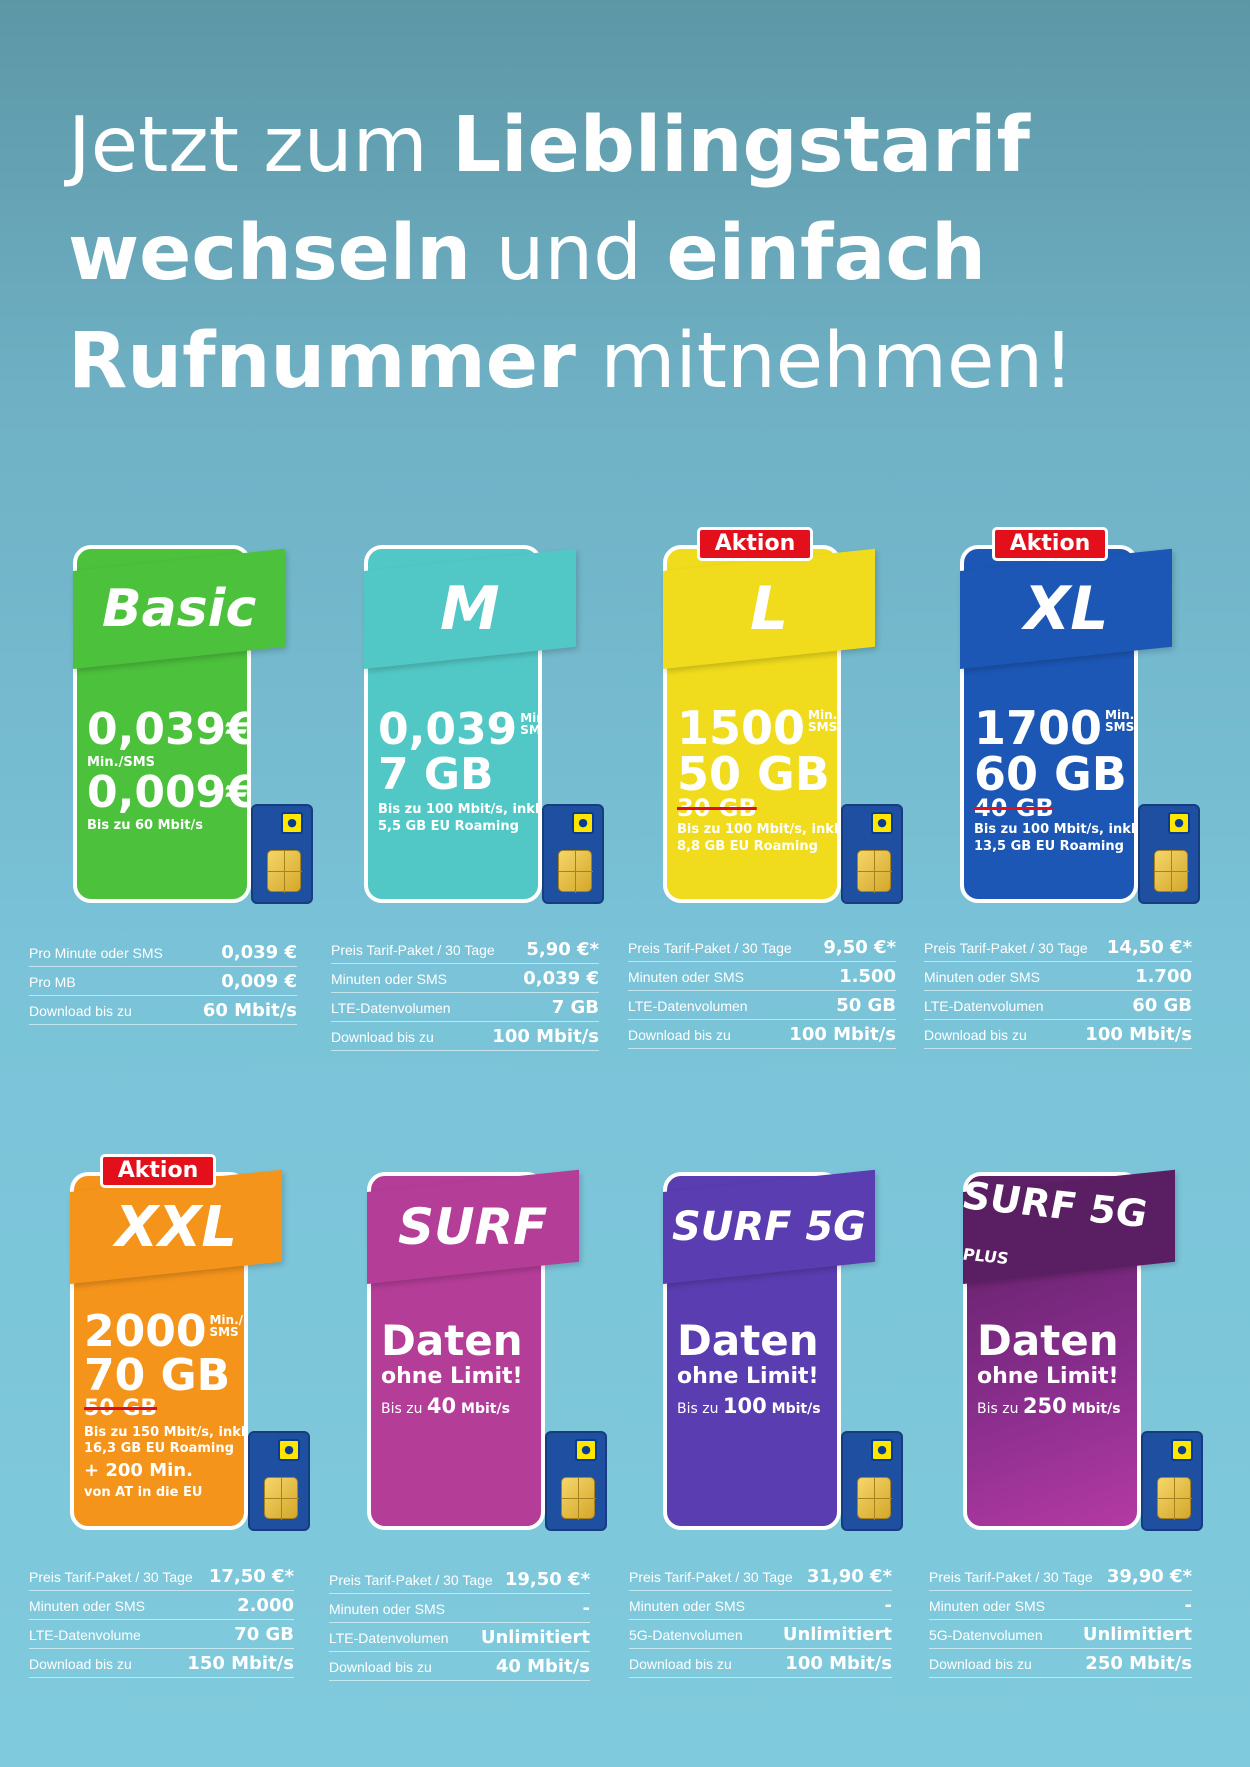 Image resolution: width=1250 pixels, height=1767 pixels. Describe the element at coordinates (445, 1407) in the screenshot. I see `speed-label: Bis zu 40 Mbit/s` at that location.